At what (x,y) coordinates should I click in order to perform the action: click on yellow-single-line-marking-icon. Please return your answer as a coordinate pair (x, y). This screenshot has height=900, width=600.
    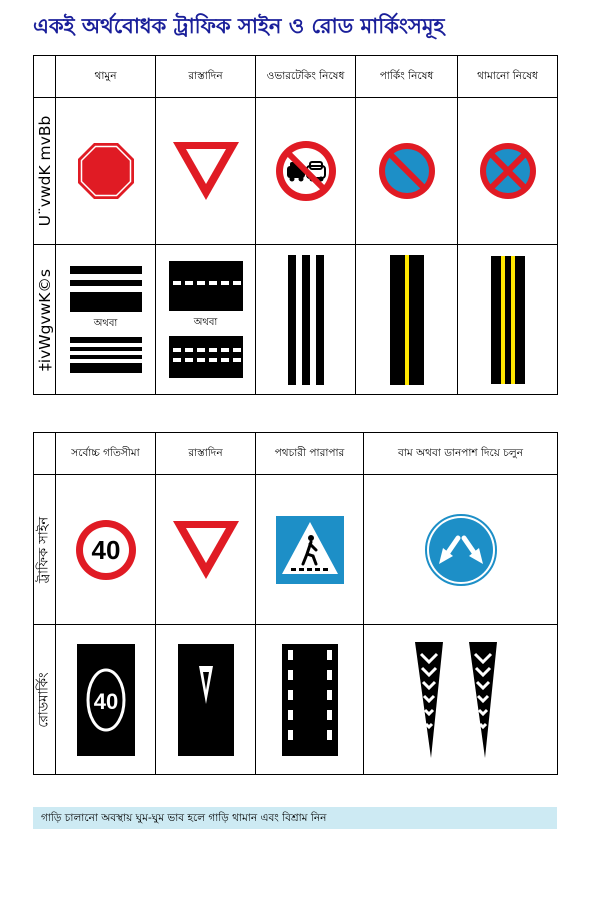
    Looking at the image, I should click on (406, 319).